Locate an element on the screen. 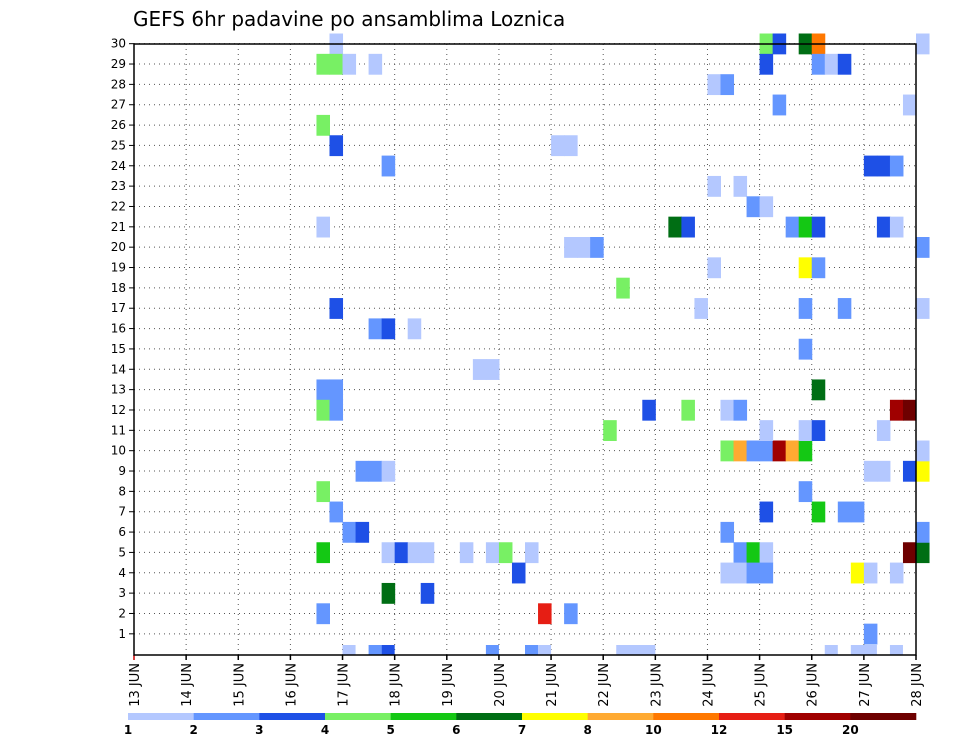 This screenshot has height=742, width=960. colorbar-tick-label: 20 is located at coordinates (850, 730).